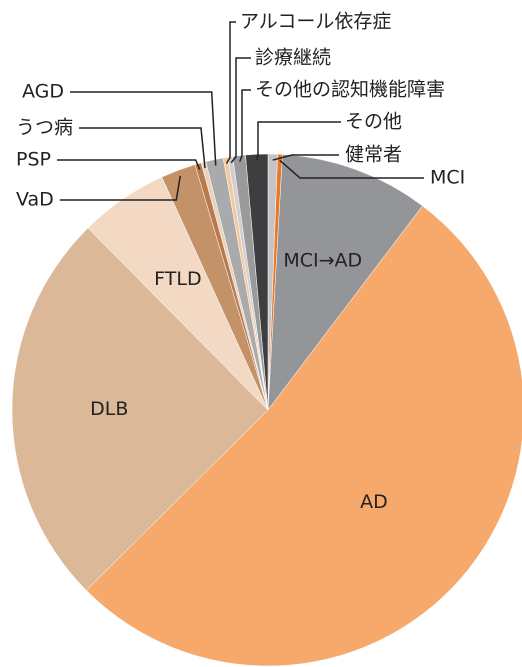  What do you see at coordinates (447, 178) in the screenshot?
I see `slice-label: MCI` at bounding box center [447, 178].